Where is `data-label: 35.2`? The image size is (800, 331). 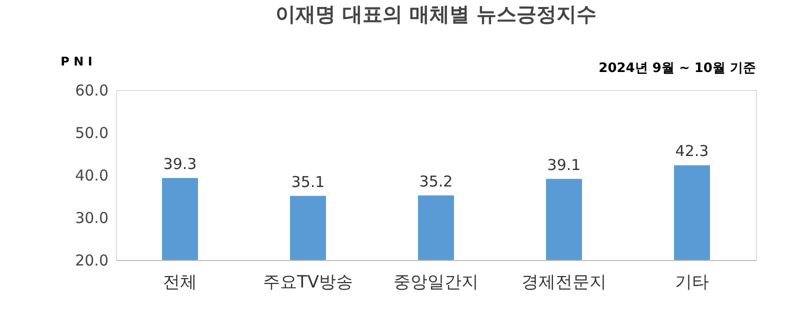
data-label: 35.2 is located at coordinates (436, 181).